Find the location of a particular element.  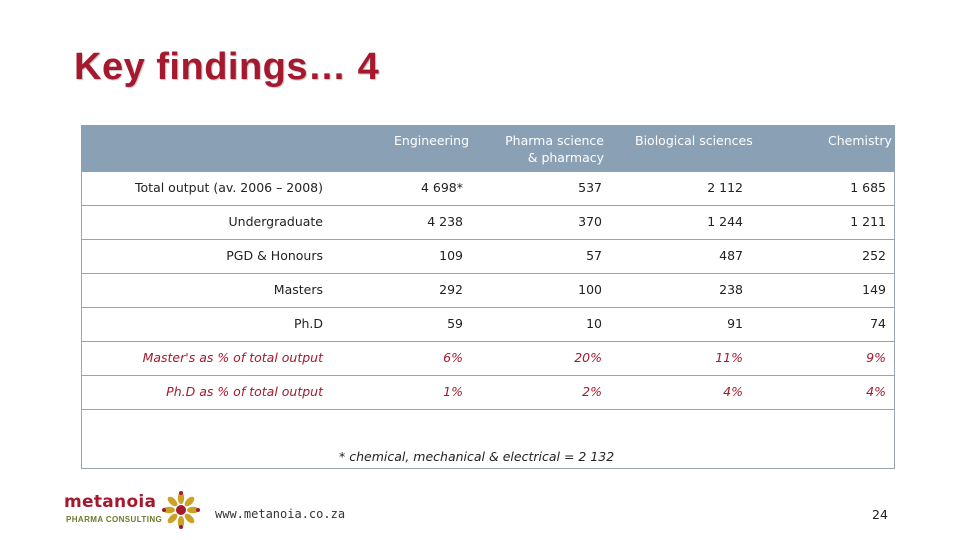

table-row: Ph.D as % of total output 1% 2% 4% 4% is located at coordinates (487, 393).